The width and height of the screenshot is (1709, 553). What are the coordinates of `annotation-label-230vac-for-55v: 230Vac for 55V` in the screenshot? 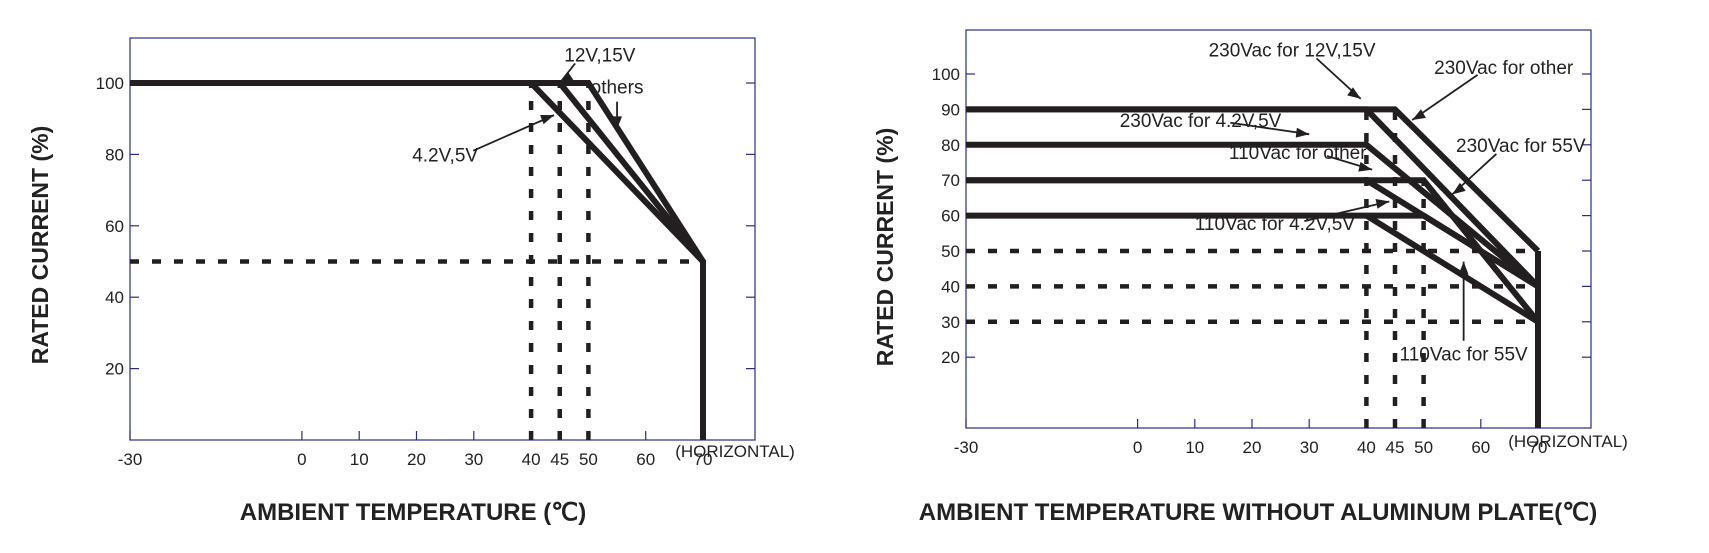 It's located at (1521, 146).